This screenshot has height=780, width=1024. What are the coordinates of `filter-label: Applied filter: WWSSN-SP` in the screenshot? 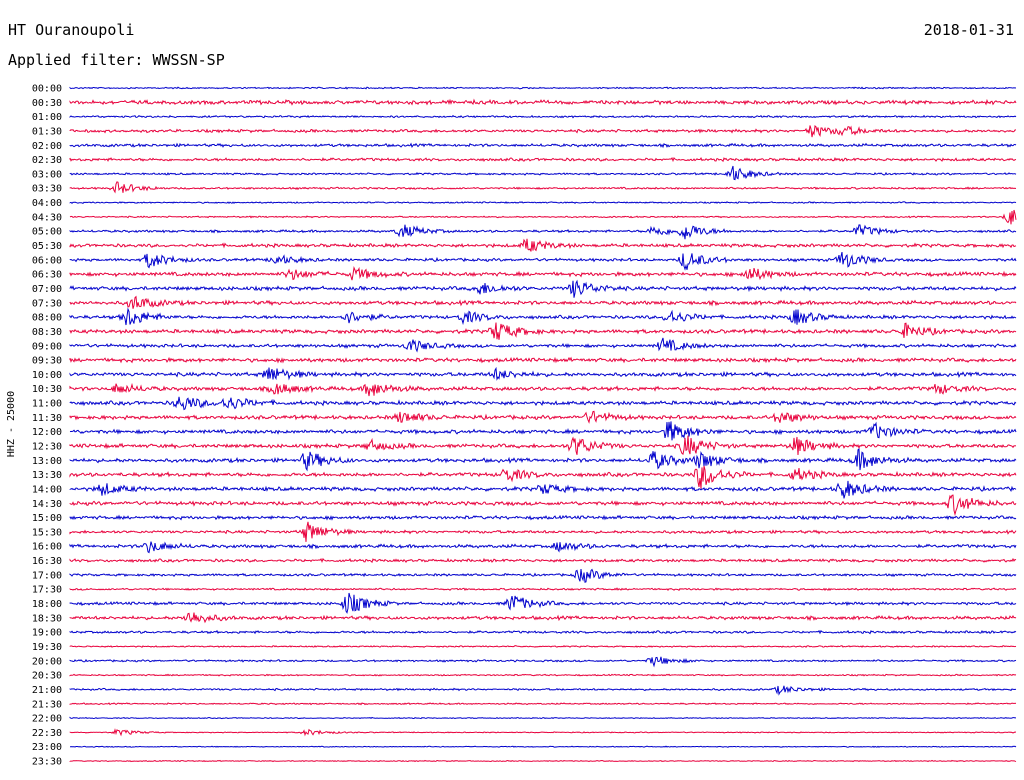 It's located at (116, 60).